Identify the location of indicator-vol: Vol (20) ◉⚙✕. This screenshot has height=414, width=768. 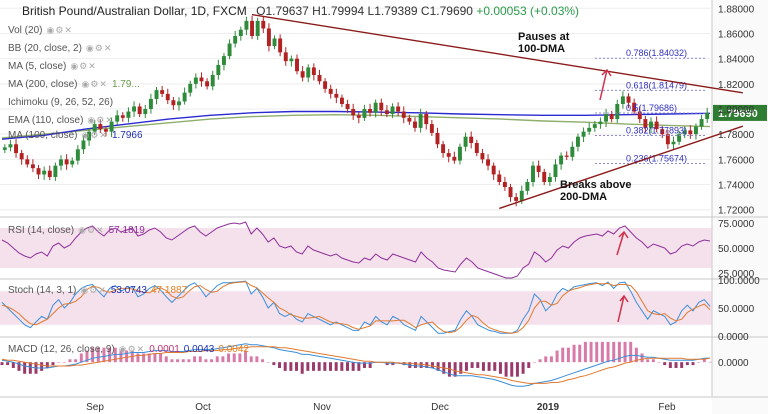
(40, 30).